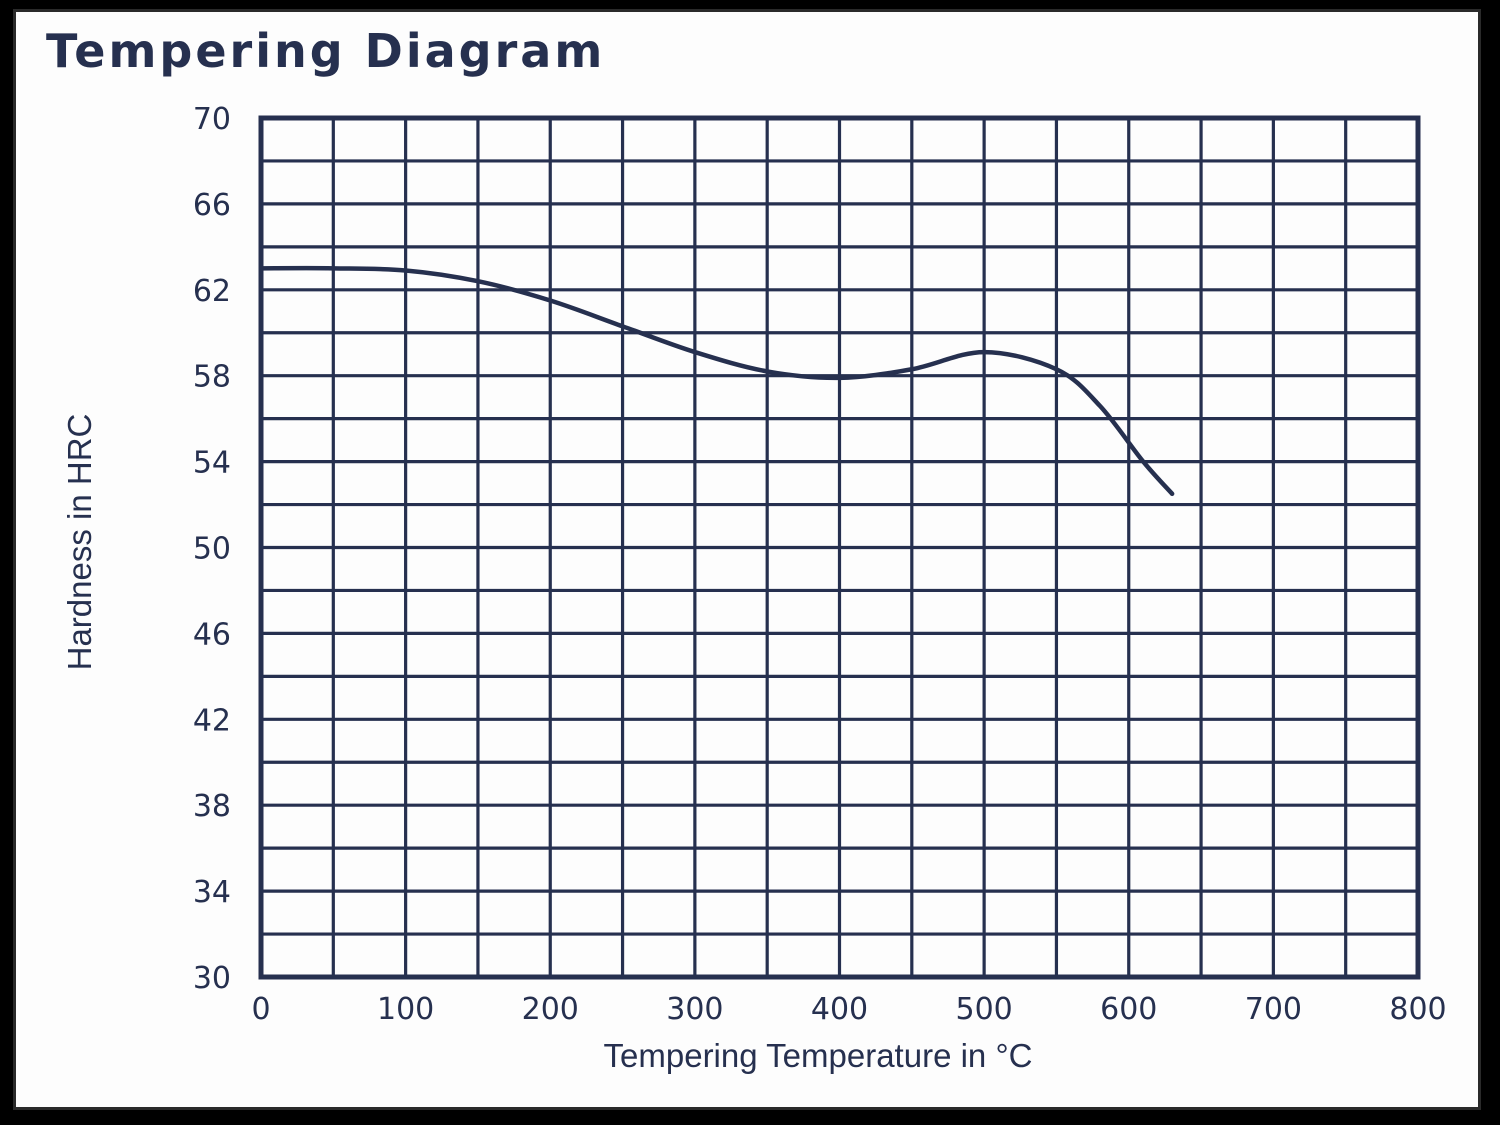 This screenshot has width=1500, height=1125. Describe the element at coordinates (212, 892) in the screenshot. I see `y-tick-label: 34` at that location.